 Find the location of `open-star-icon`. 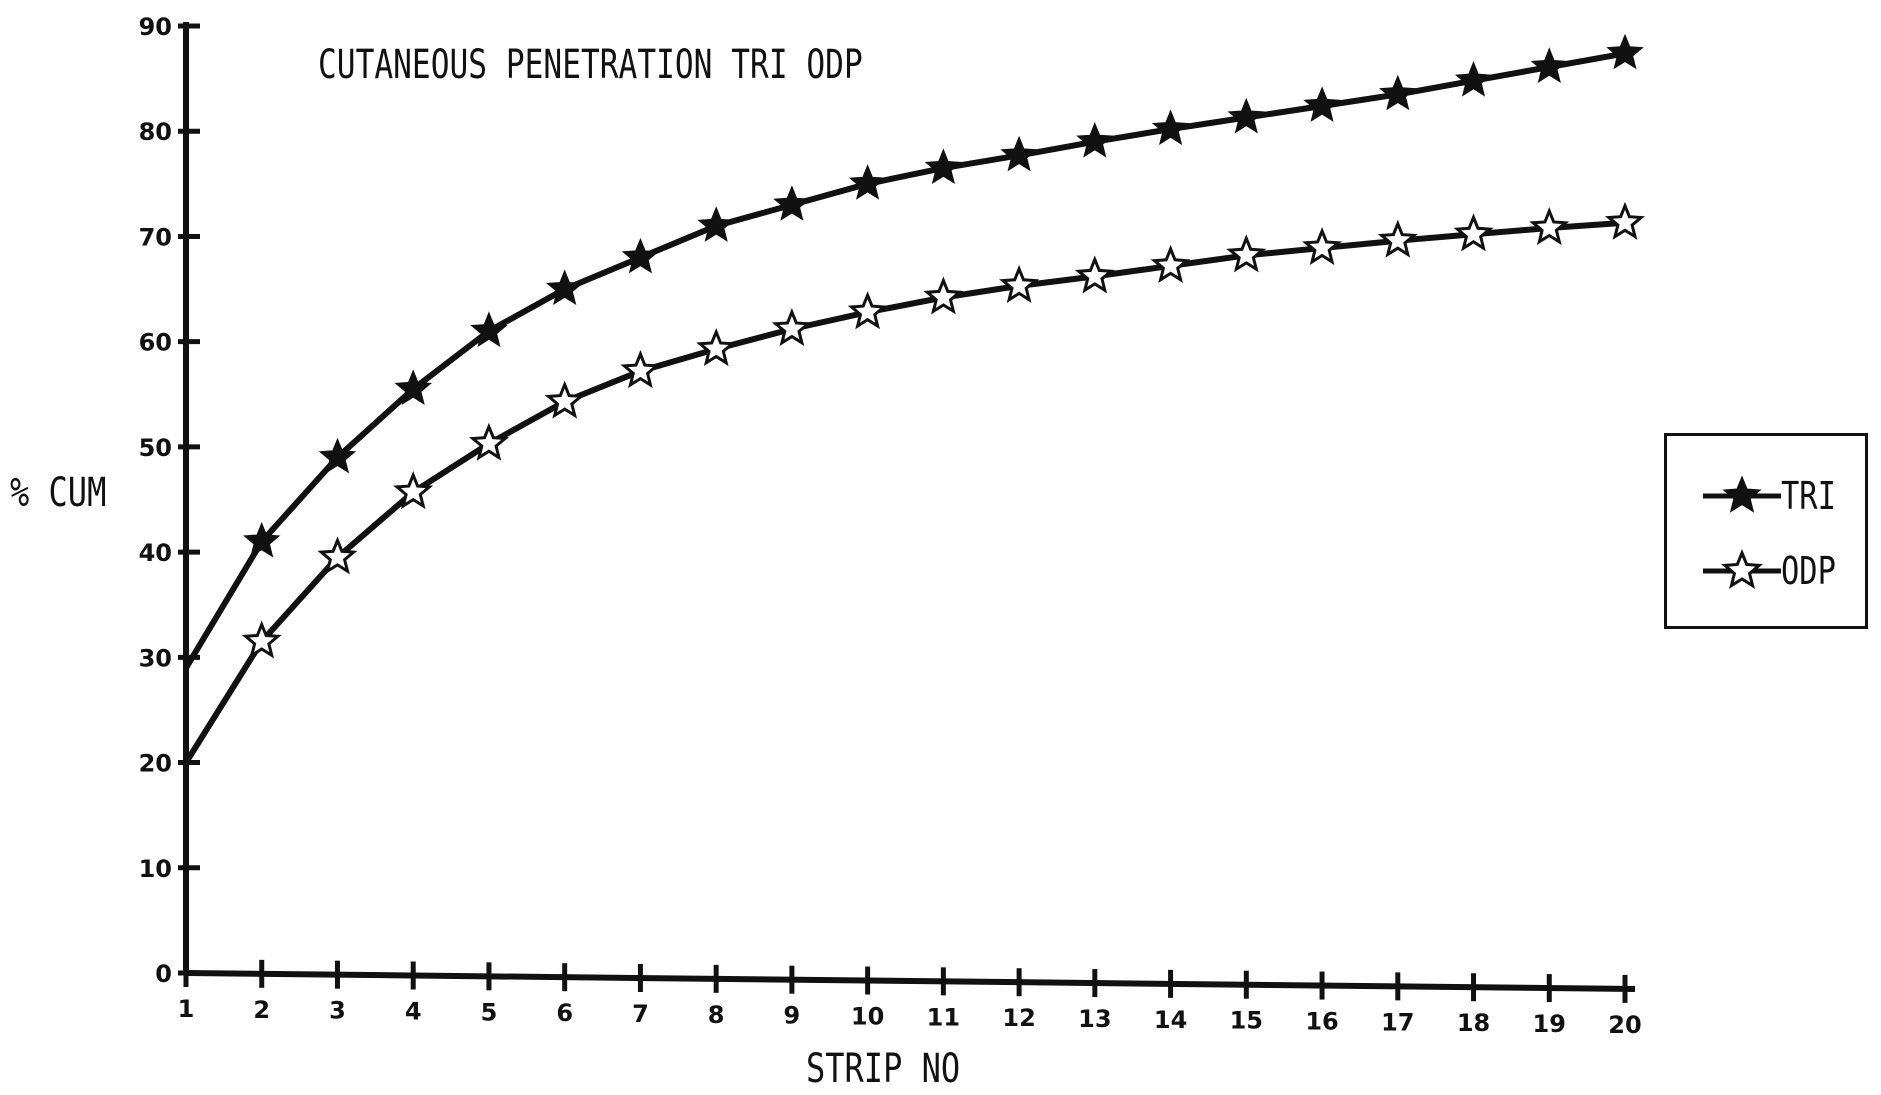

open-star-icon is located at coordinates (1742, 569).